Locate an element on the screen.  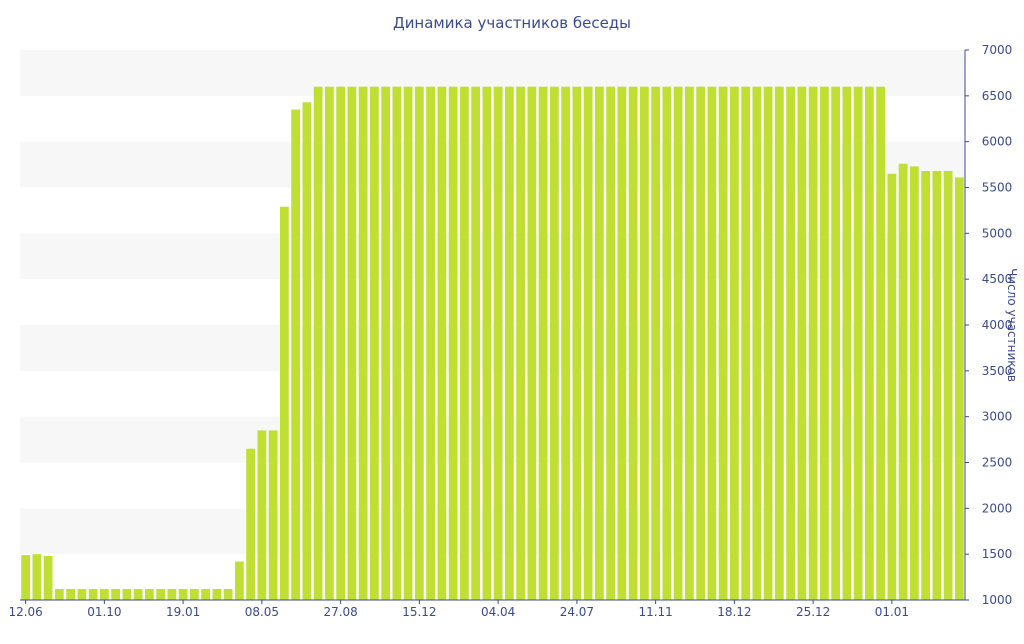
x-tick-label: 15.12 is located at coordinates (419, 612).